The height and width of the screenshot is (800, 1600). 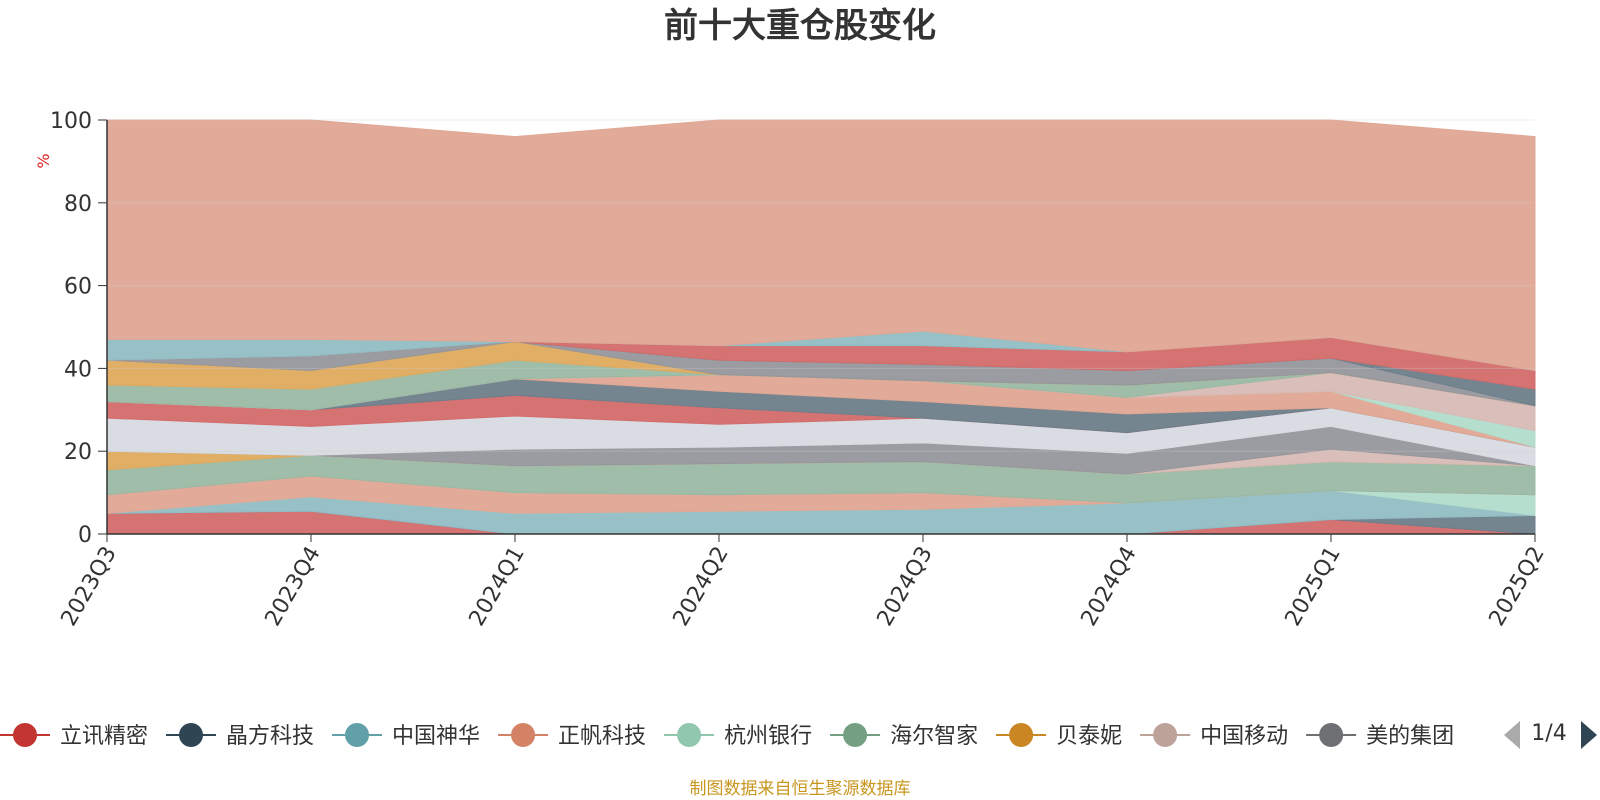 I want to click on y-axis-ticks: 0 20 40 60 80 100, so click(x=78, y=328).